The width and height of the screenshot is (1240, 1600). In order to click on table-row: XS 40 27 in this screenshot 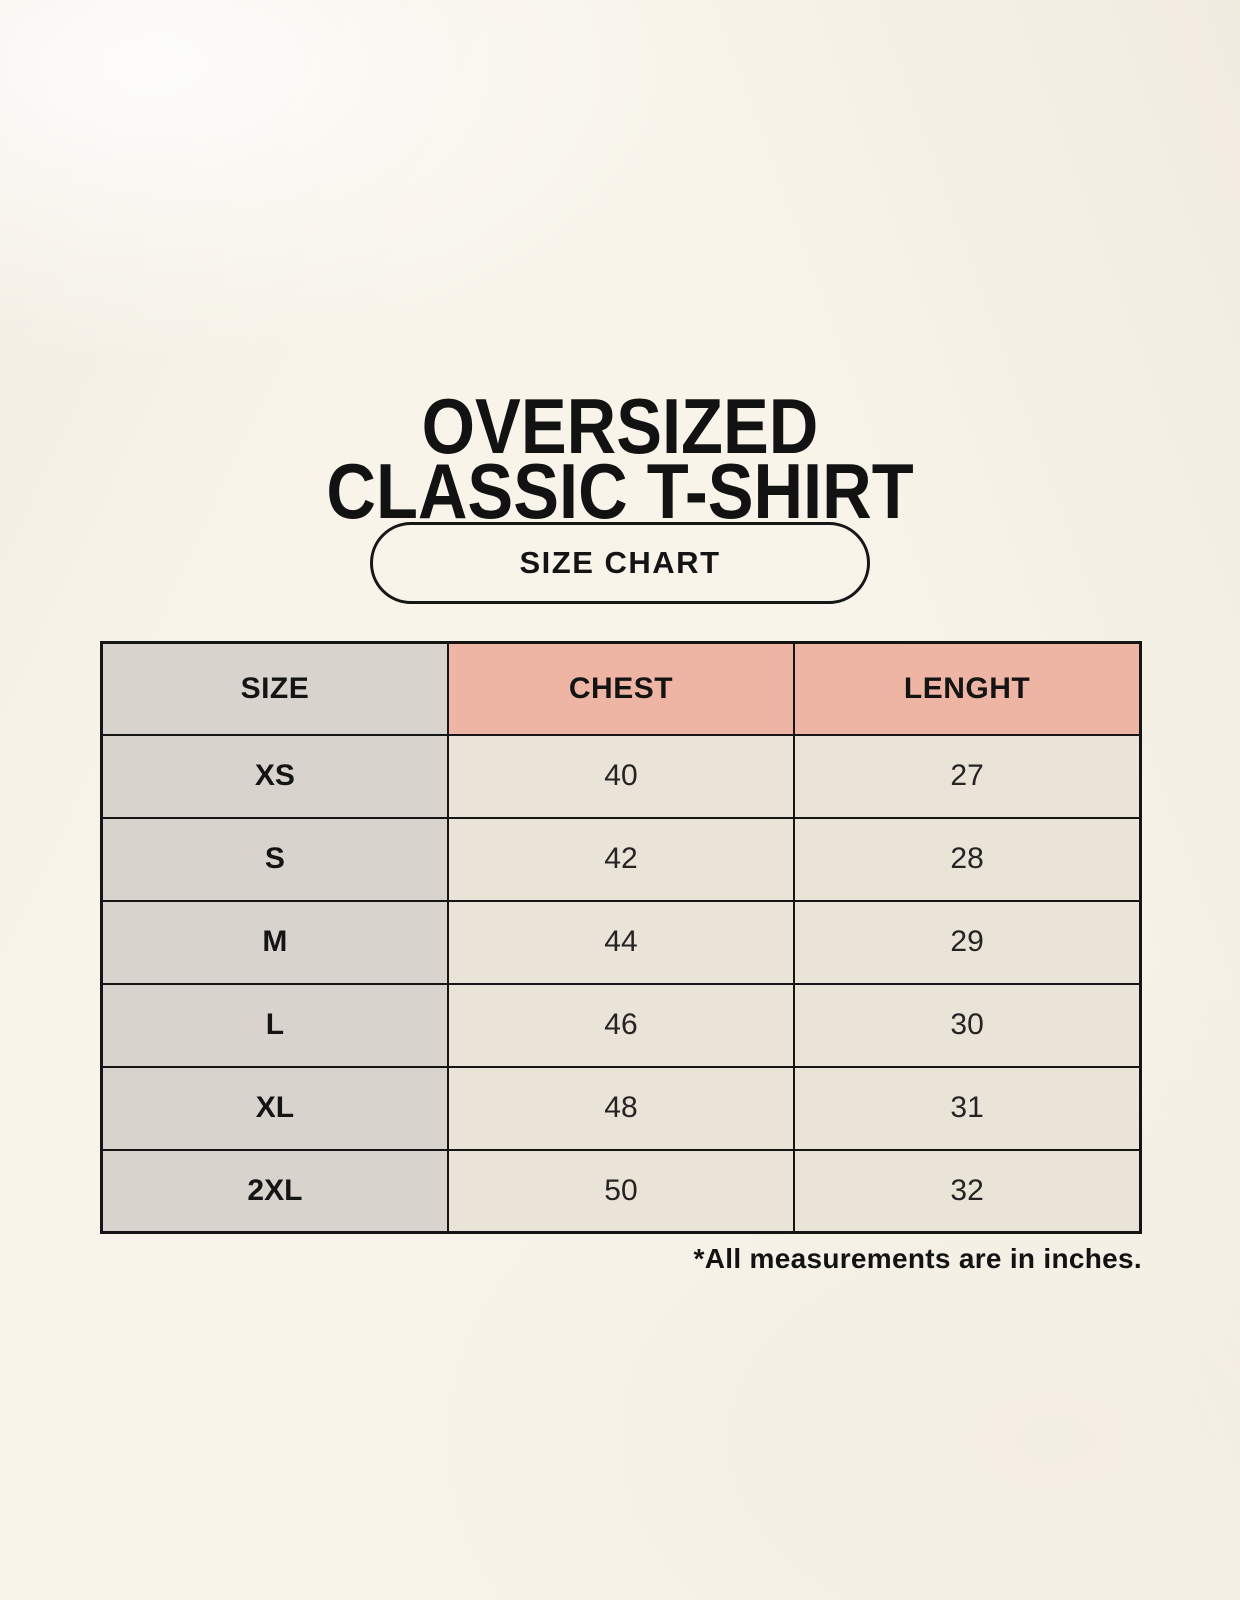, I will do `click(621, 776)`.